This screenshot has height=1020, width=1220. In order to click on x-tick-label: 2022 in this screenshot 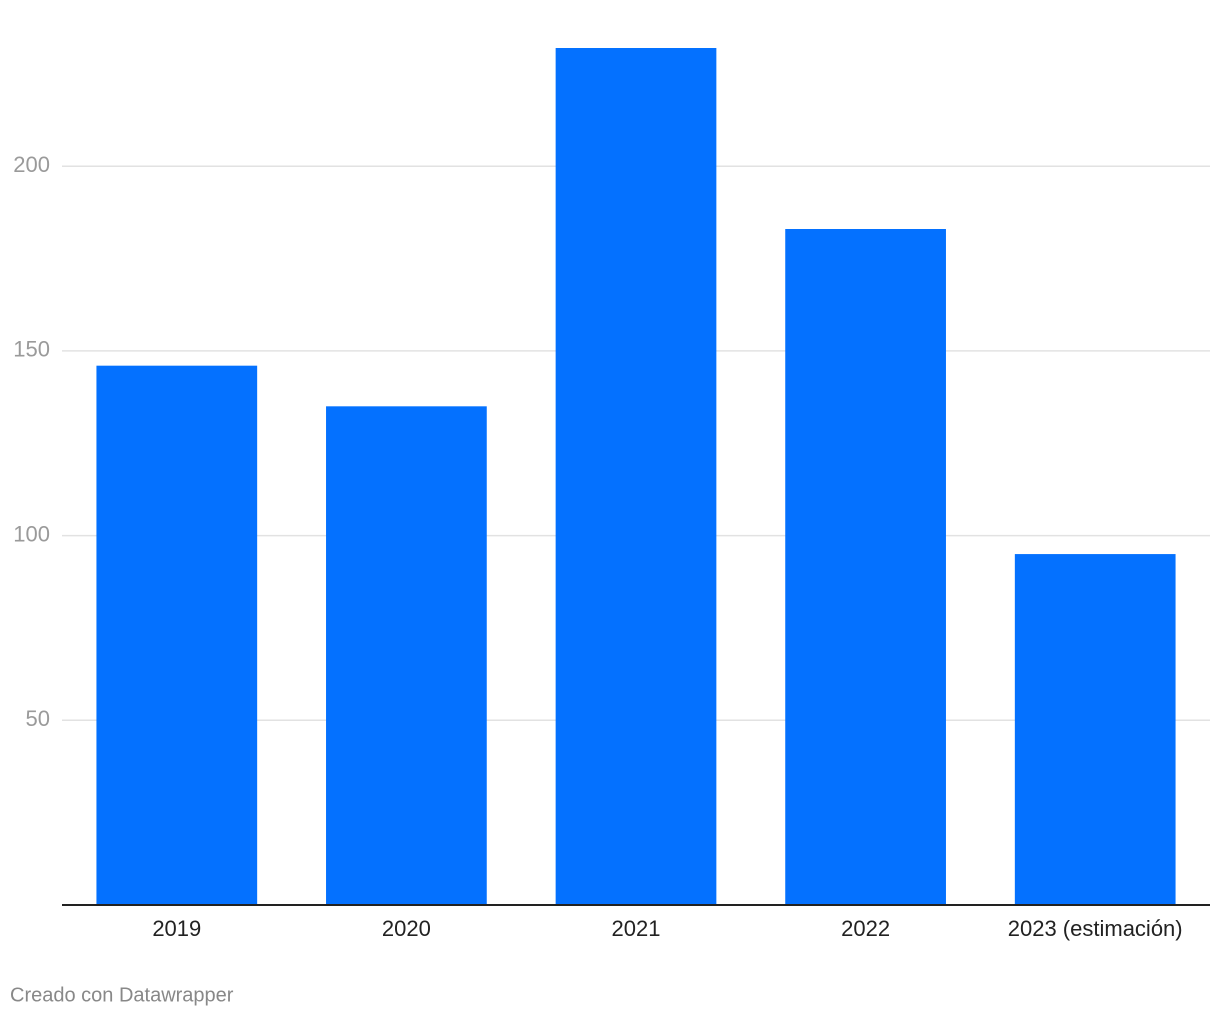, I will do `click(865, 928)`.